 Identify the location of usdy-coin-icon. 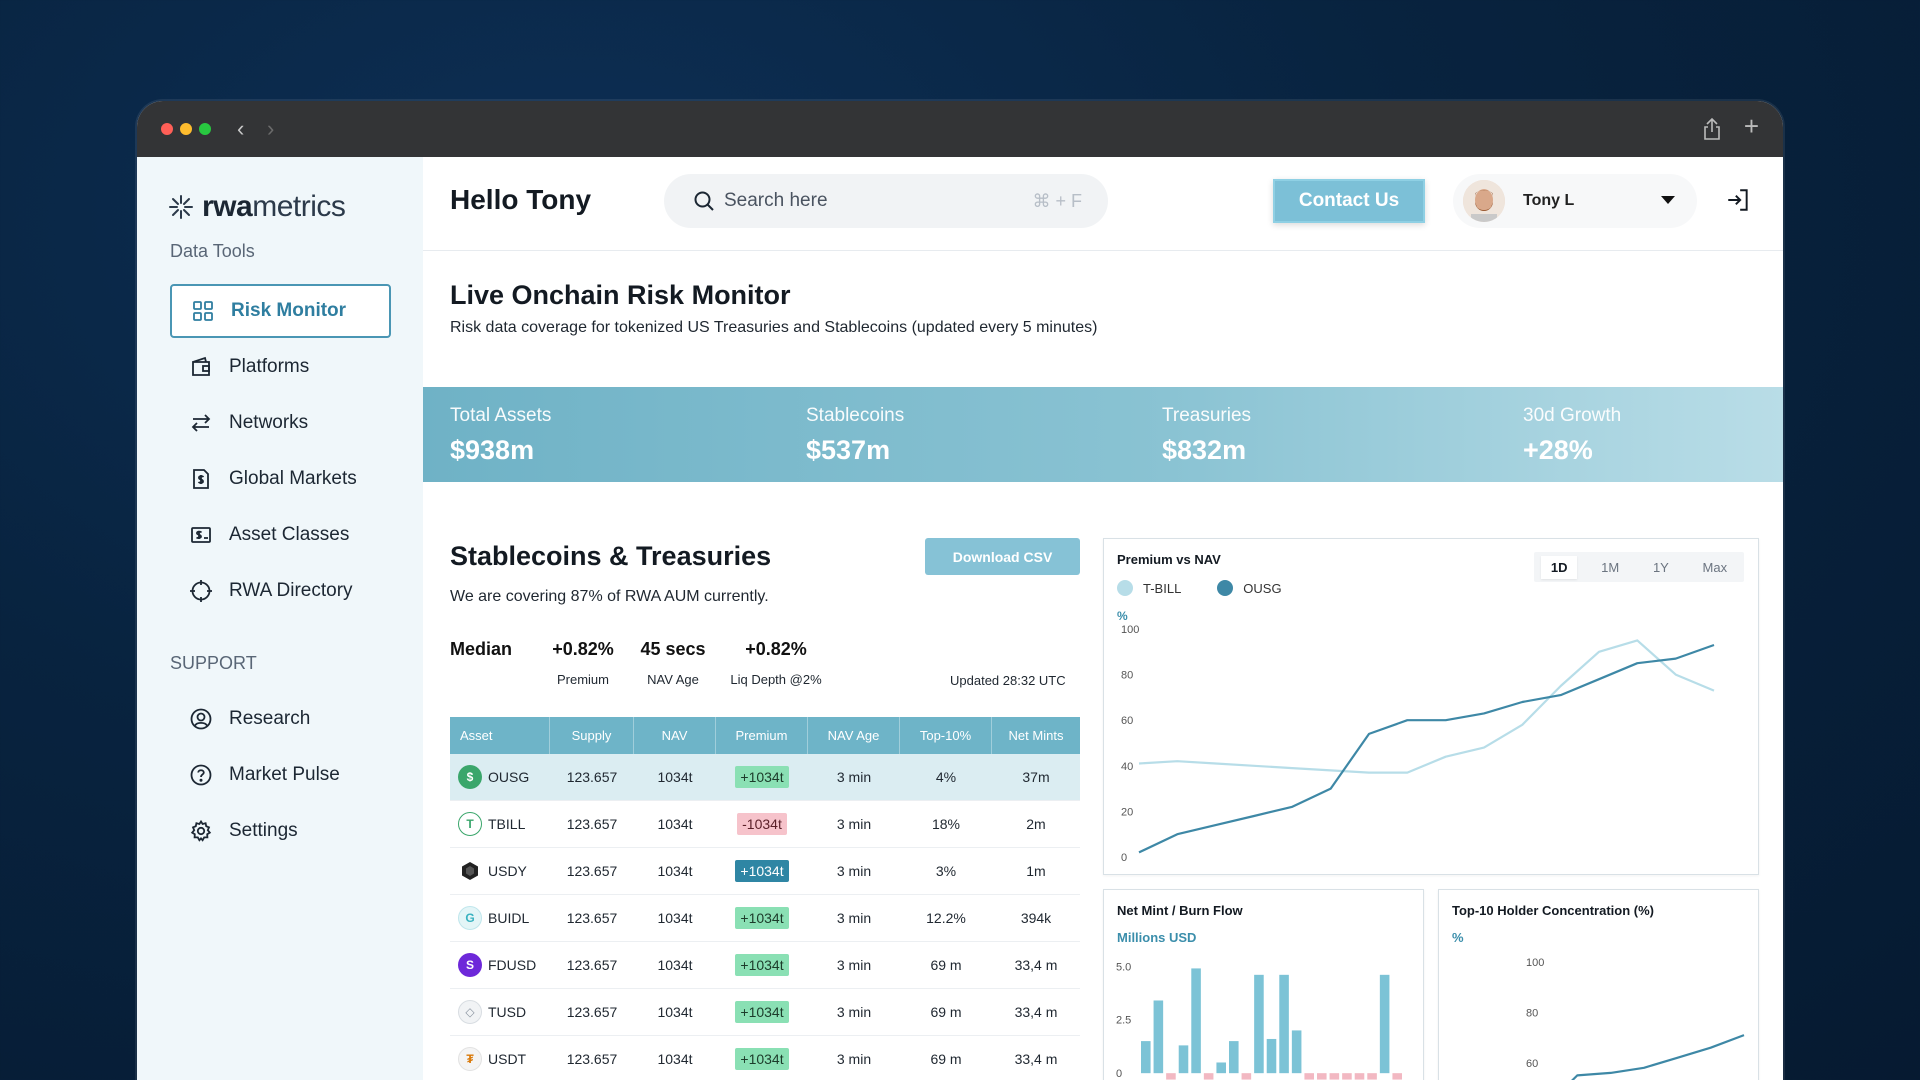
(470, 871).